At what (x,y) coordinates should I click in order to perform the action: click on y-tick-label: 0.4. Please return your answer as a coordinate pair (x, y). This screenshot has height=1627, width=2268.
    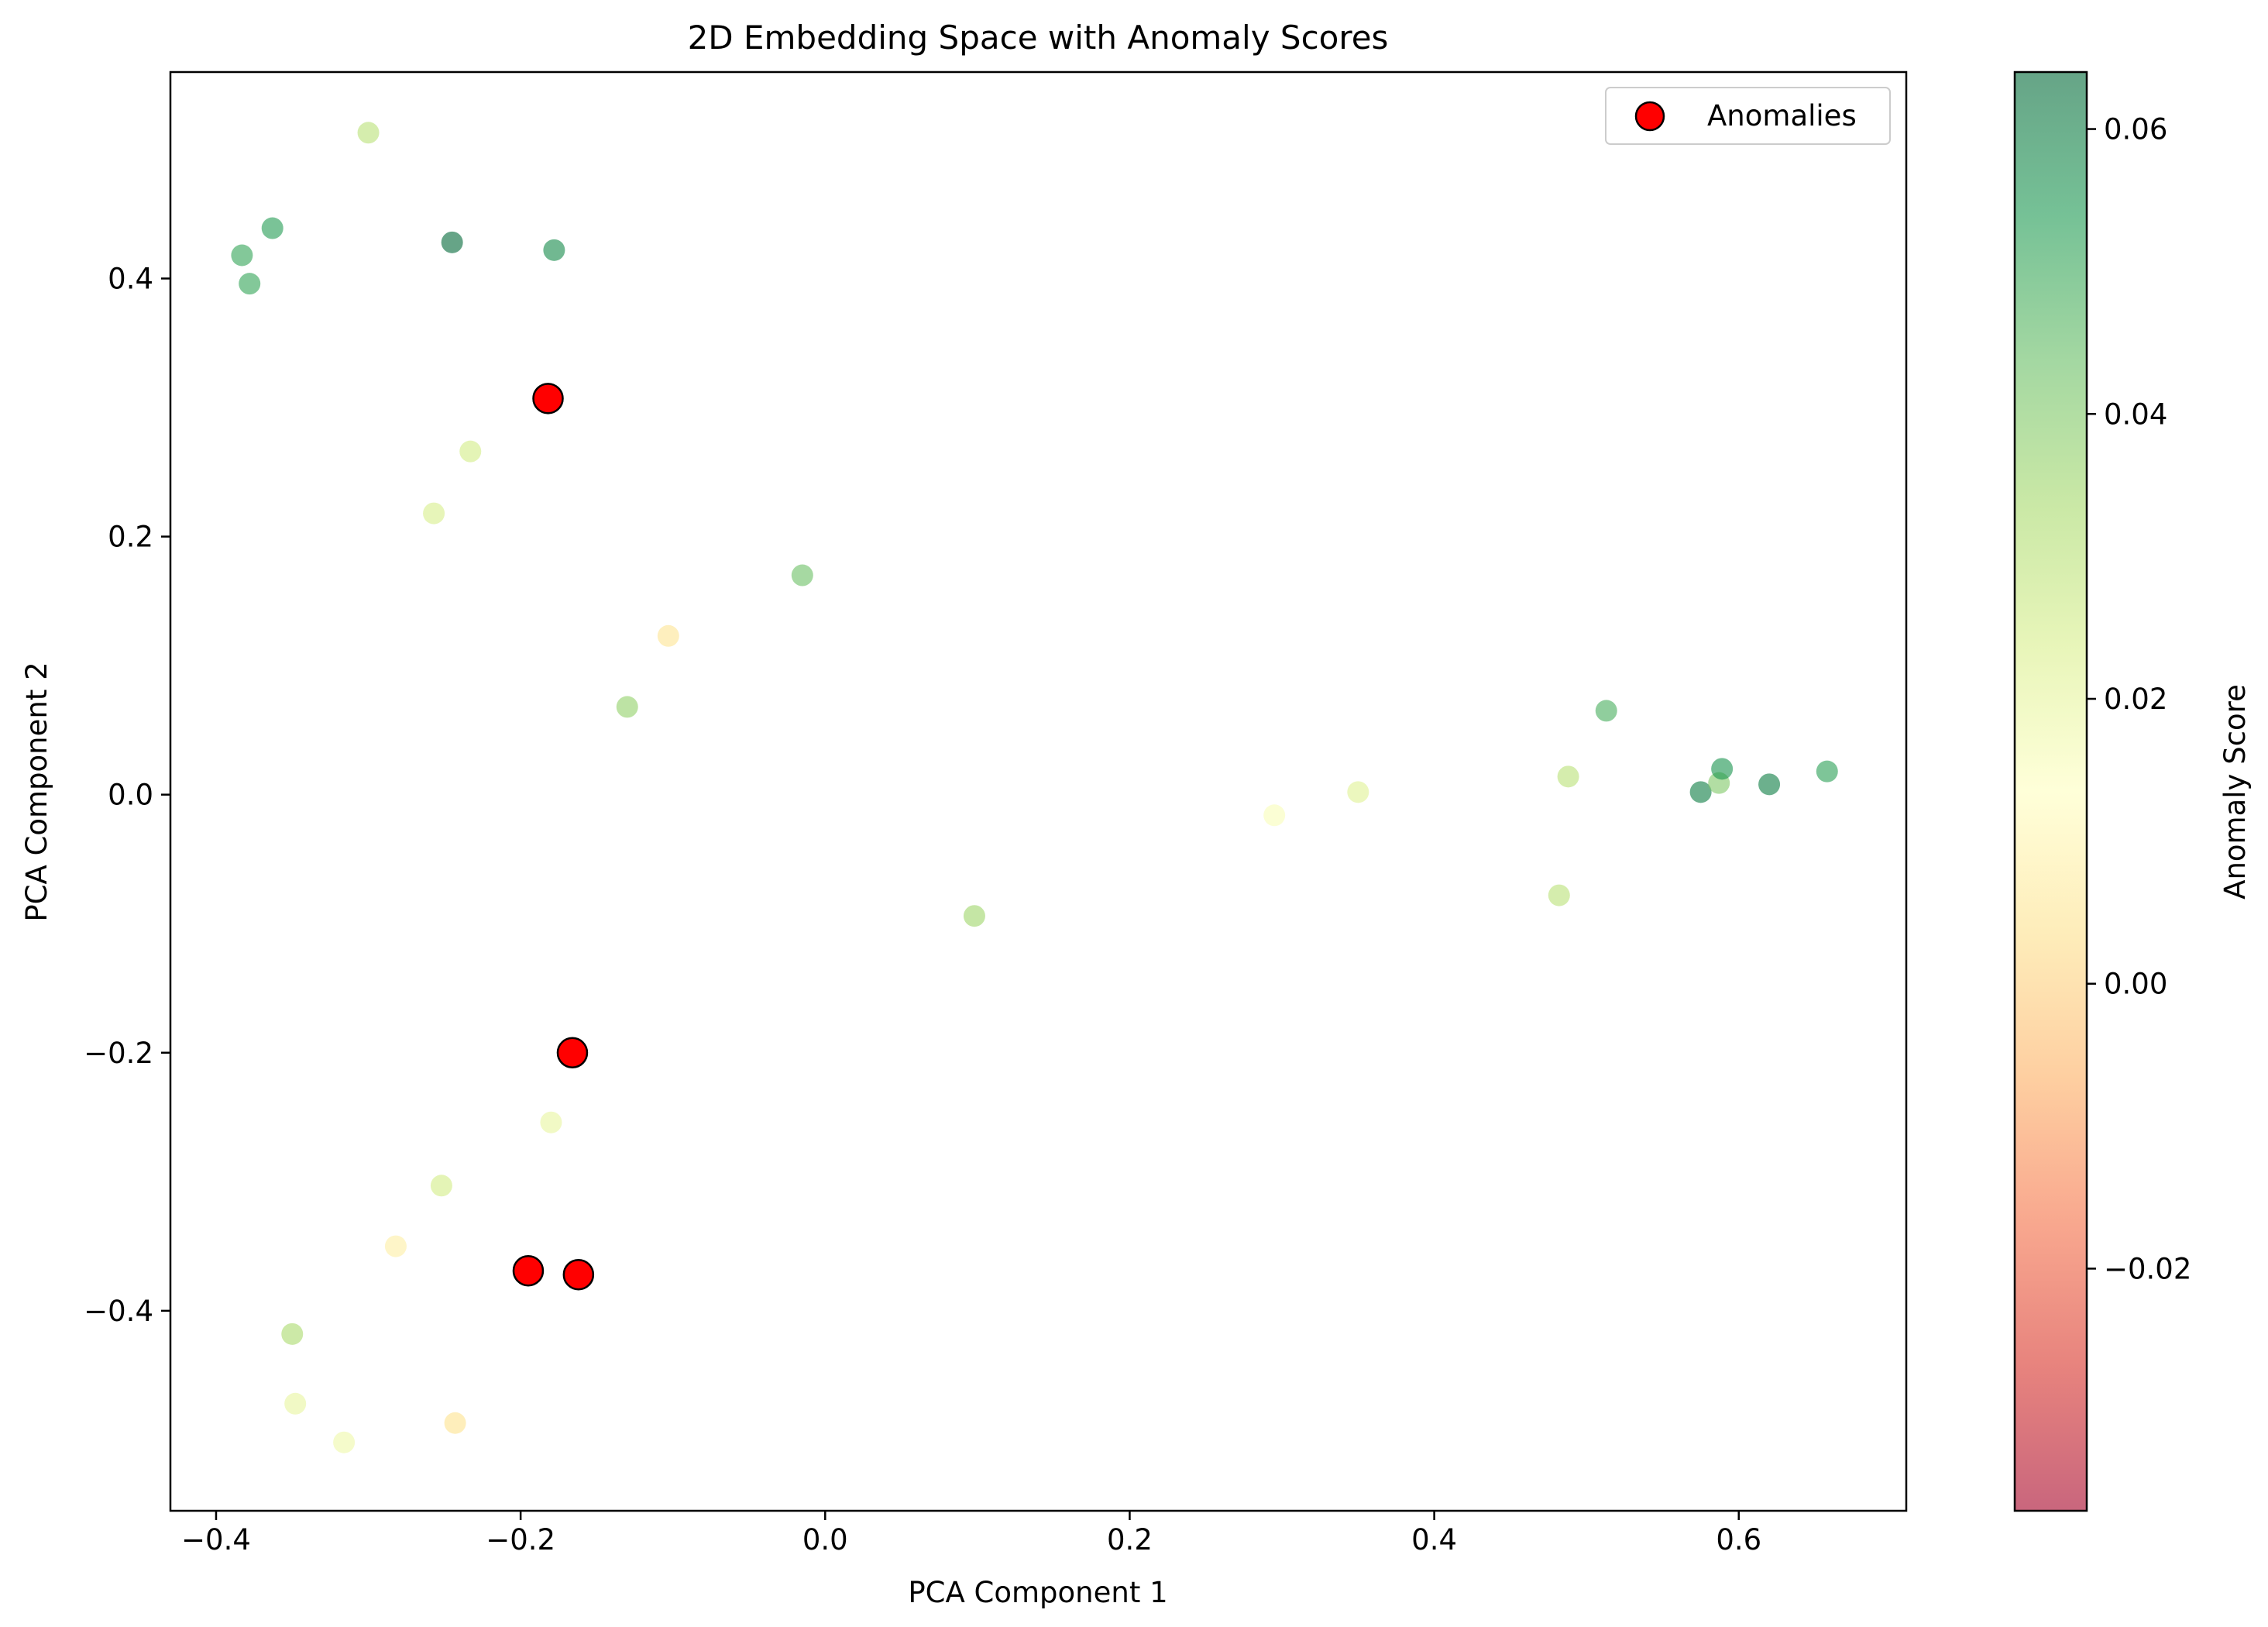
    Looking at the image, I should click on (130, 278).